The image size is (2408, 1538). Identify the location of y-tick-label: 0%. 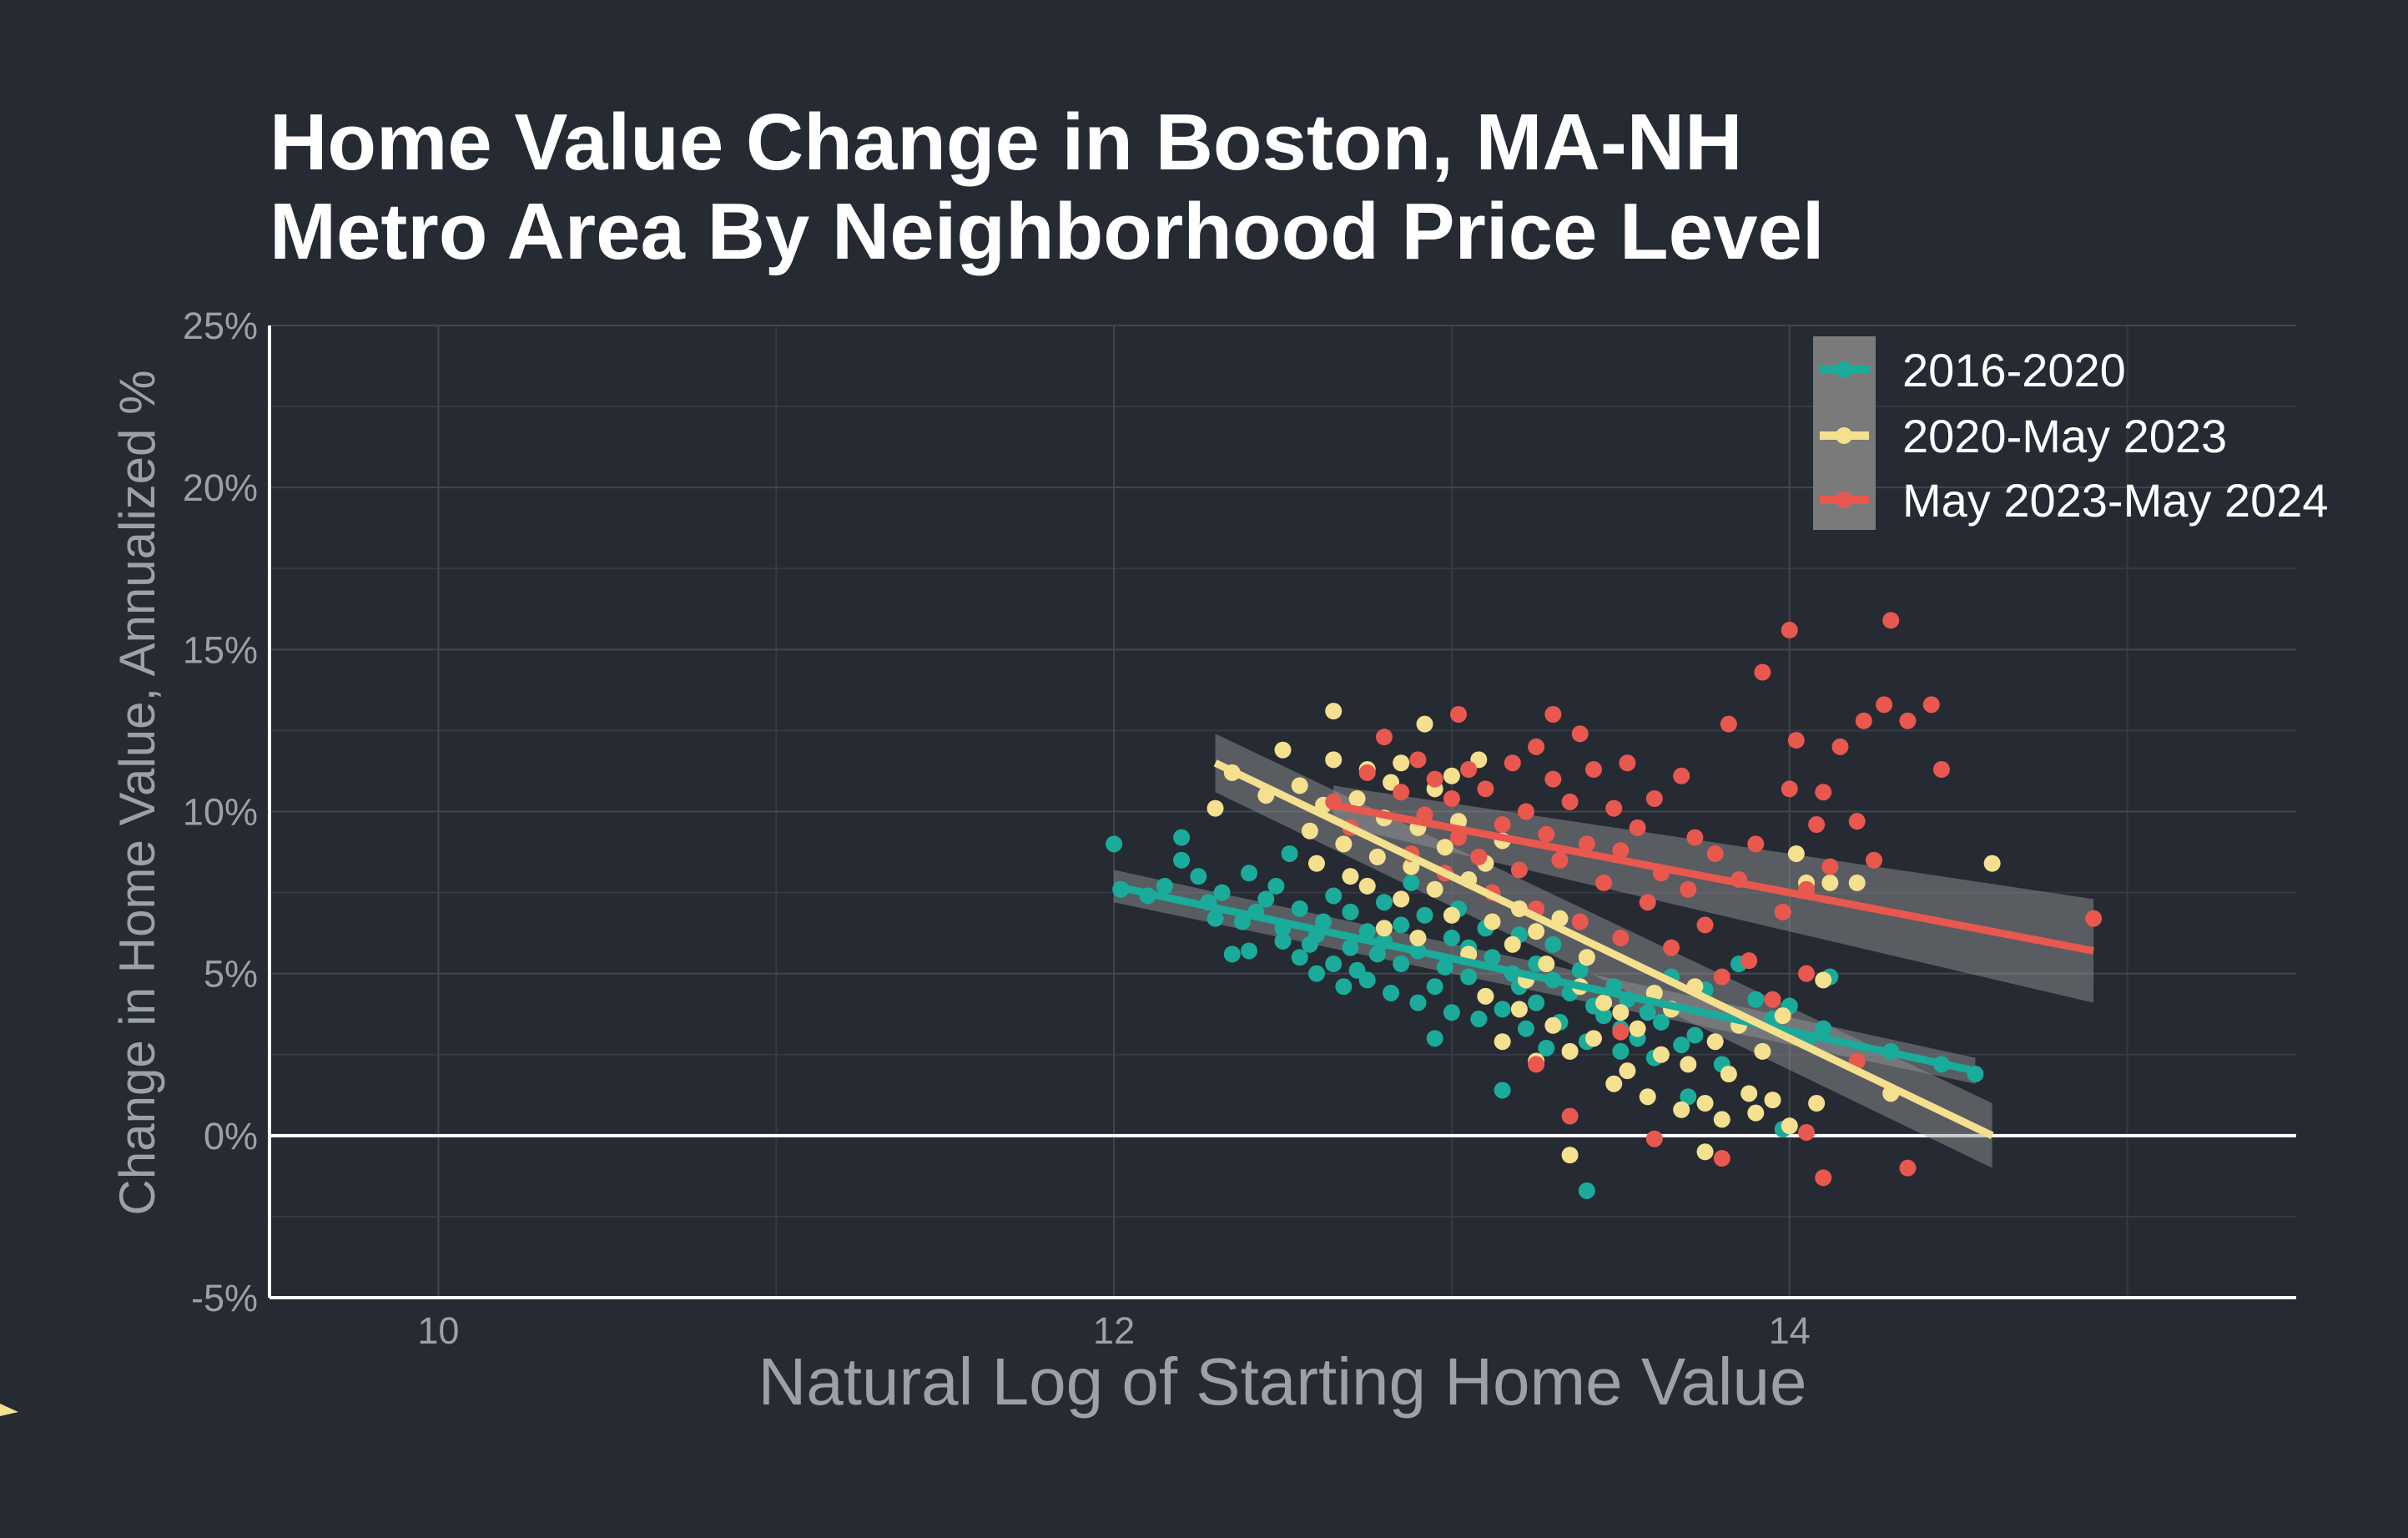
(231, 1136).